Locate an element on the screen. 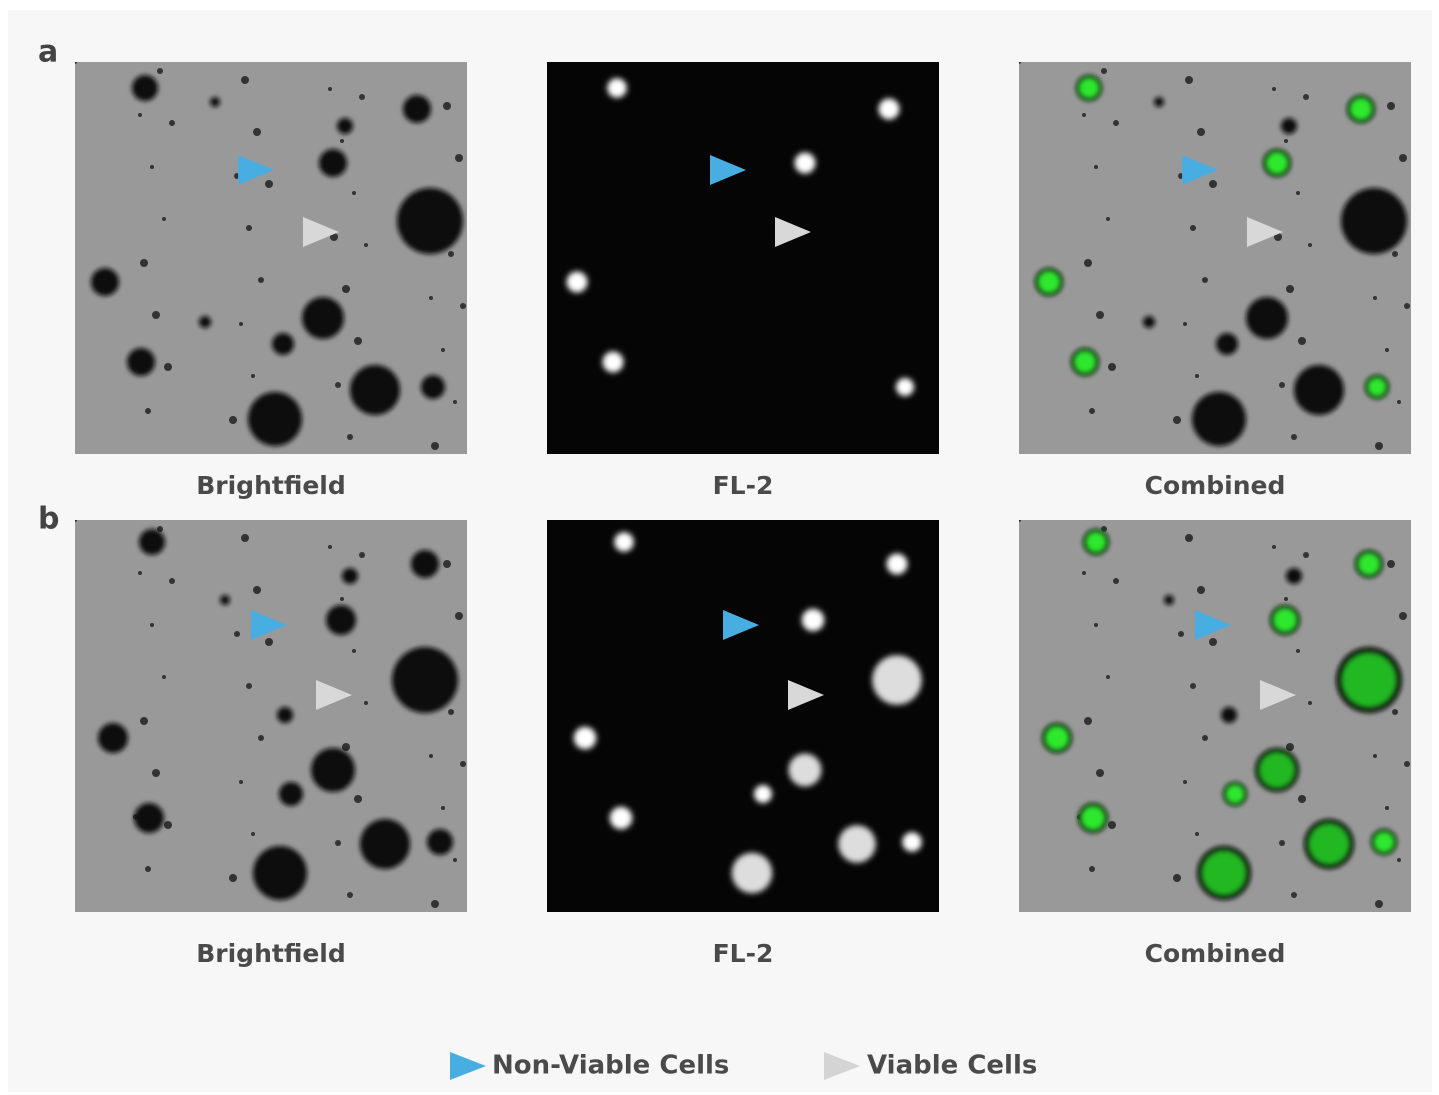  caption: Combined is located at coordinates (1215, 953).